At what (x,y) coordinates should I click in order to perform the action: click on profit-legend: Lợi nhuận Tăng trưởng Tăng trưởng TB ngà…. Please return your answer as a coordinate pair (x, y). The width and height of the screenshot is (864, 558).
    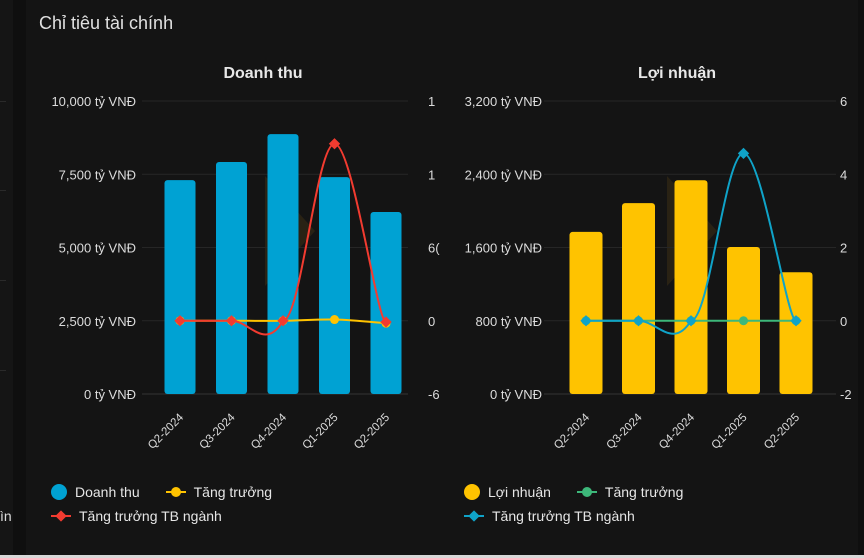
    Looking at the image, I should click on (586, 504).